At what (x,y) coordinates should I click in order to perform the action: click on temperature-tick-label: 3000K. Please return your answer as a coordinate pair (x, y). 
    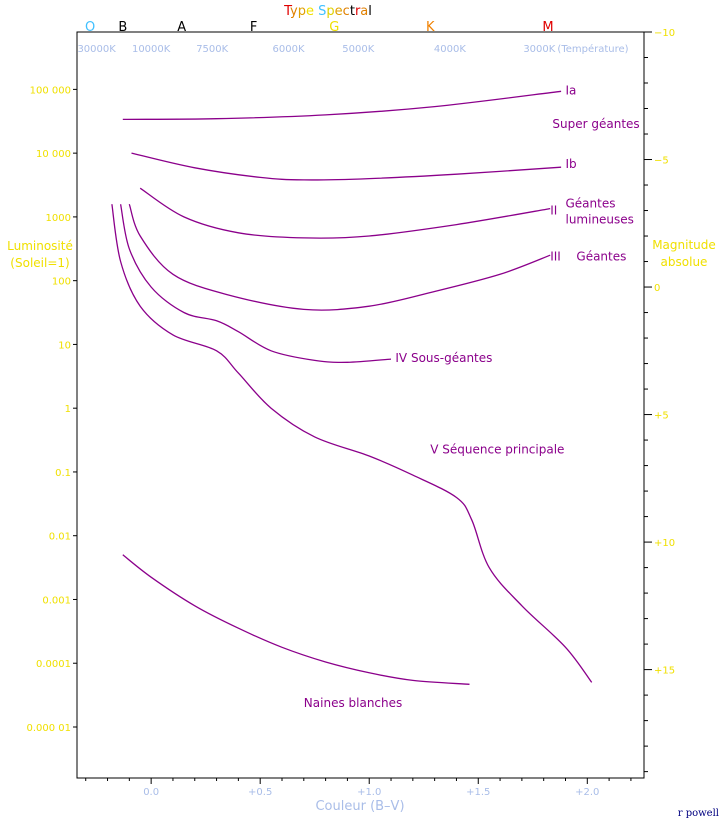
    Looking at the image, I should click on (539, 49).